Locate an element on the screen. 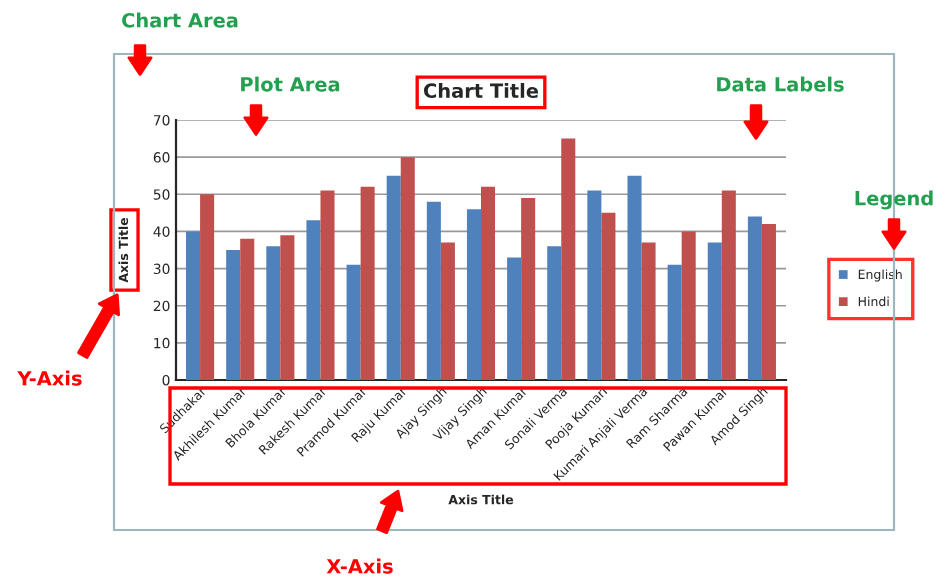 Image resolution: width=948 pixels, height=584 pixels. text: Y-Axis is located at coordinates (49, 378).